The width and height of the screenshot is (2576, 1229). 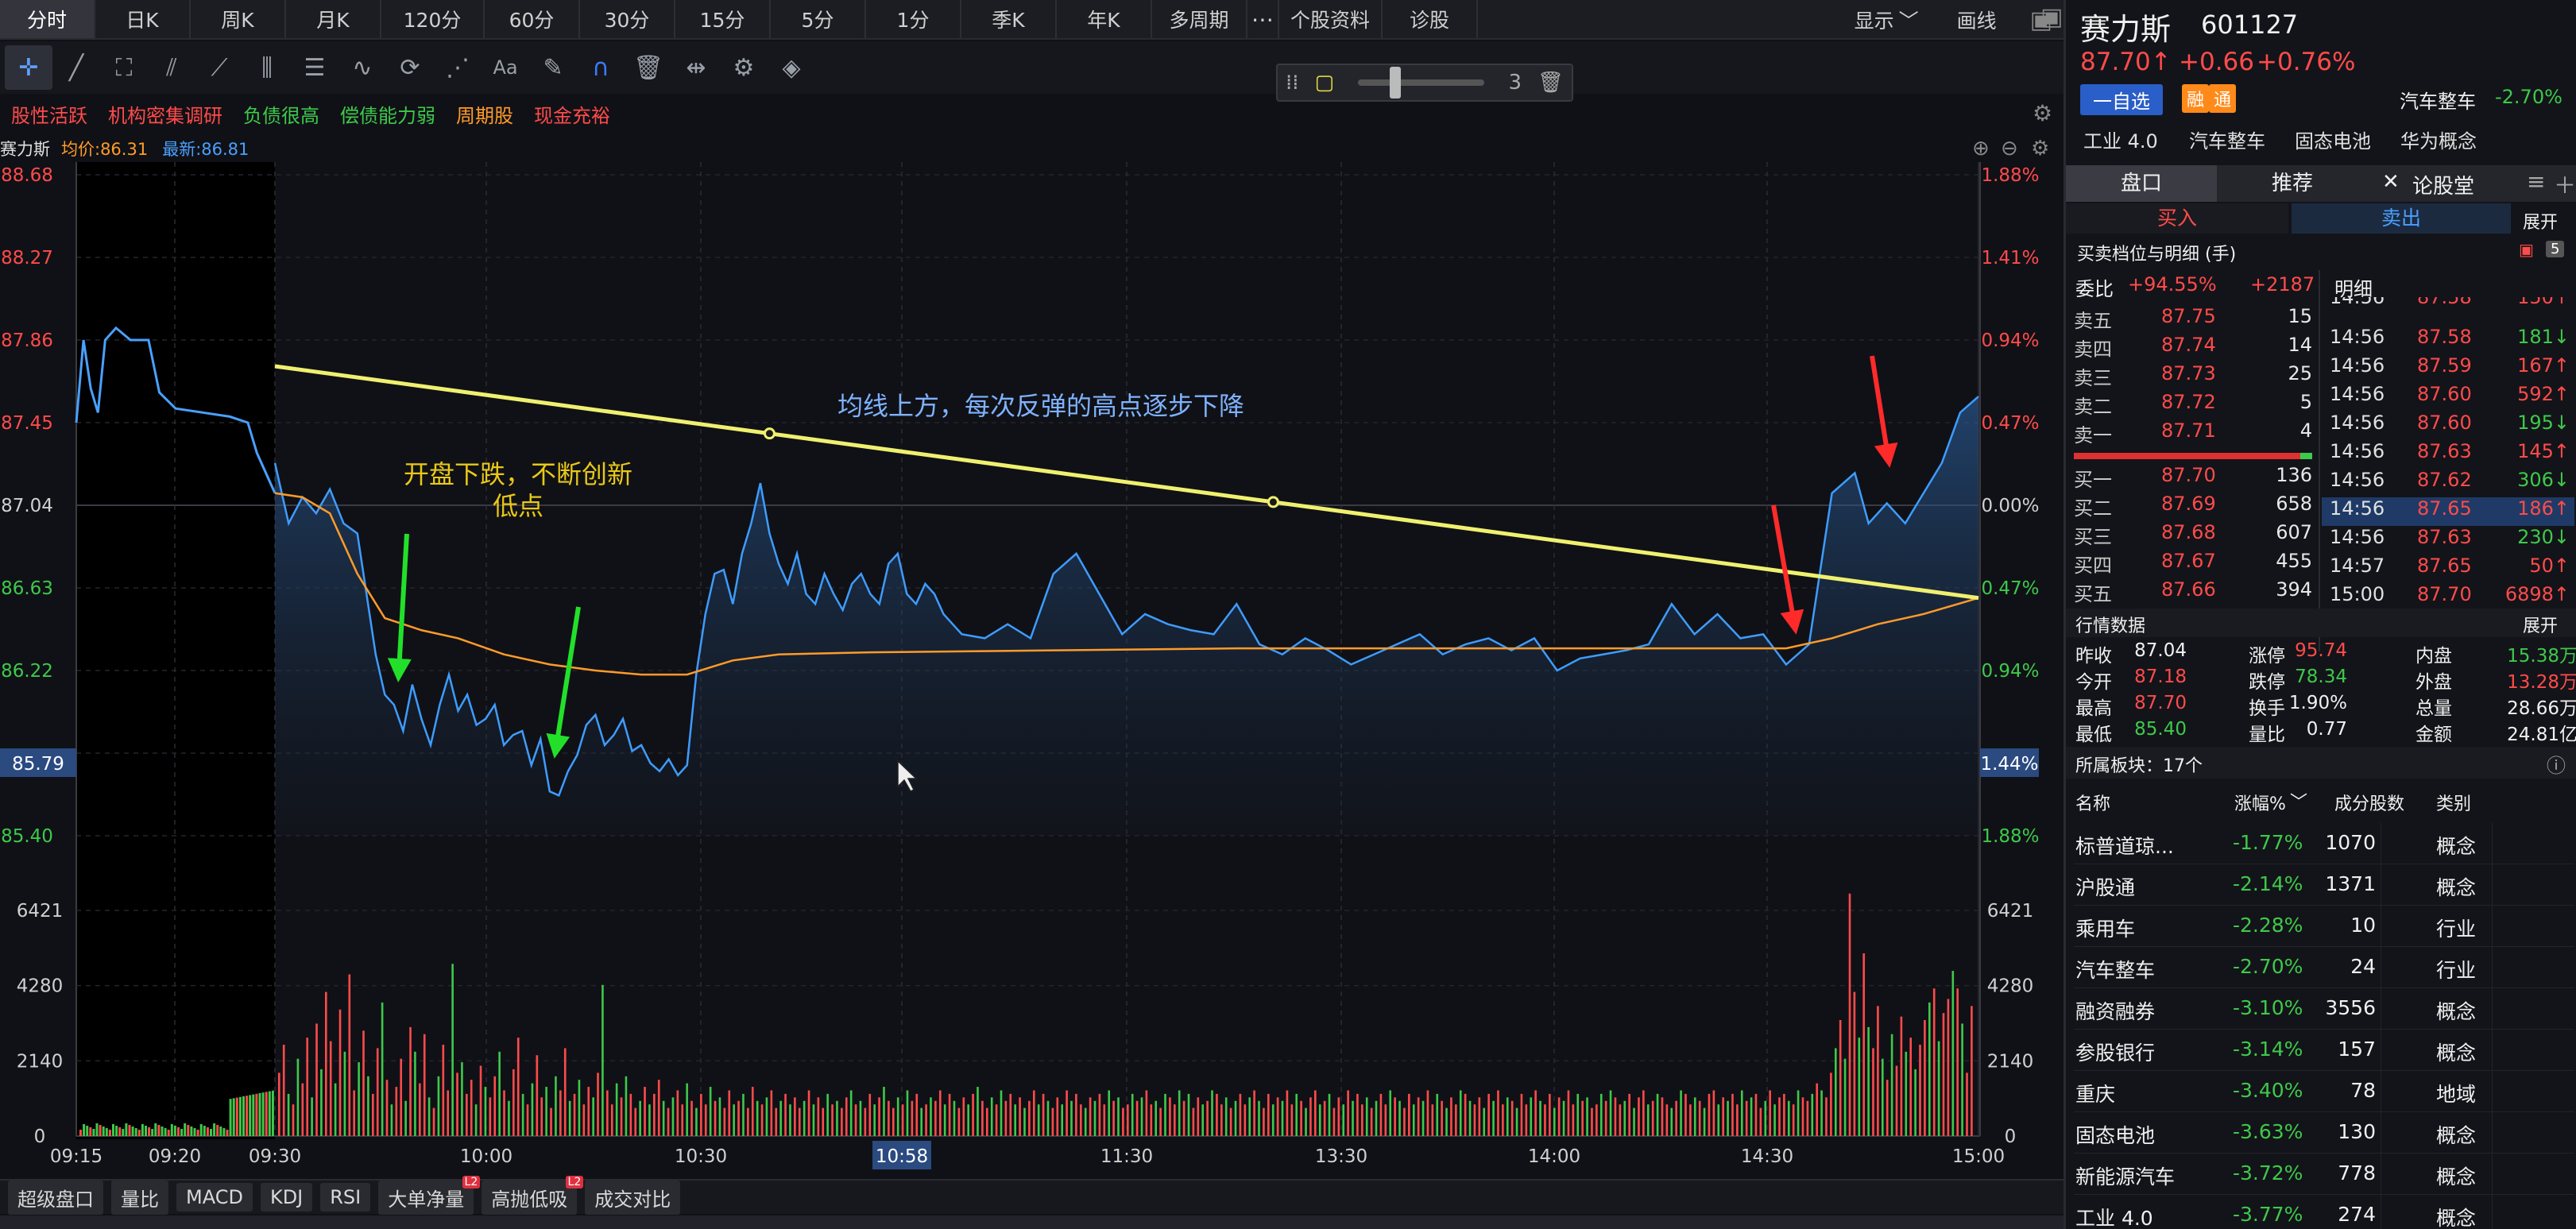 I want to click on tab-timeframe-11: 年K, so click(x=1104, y=19).